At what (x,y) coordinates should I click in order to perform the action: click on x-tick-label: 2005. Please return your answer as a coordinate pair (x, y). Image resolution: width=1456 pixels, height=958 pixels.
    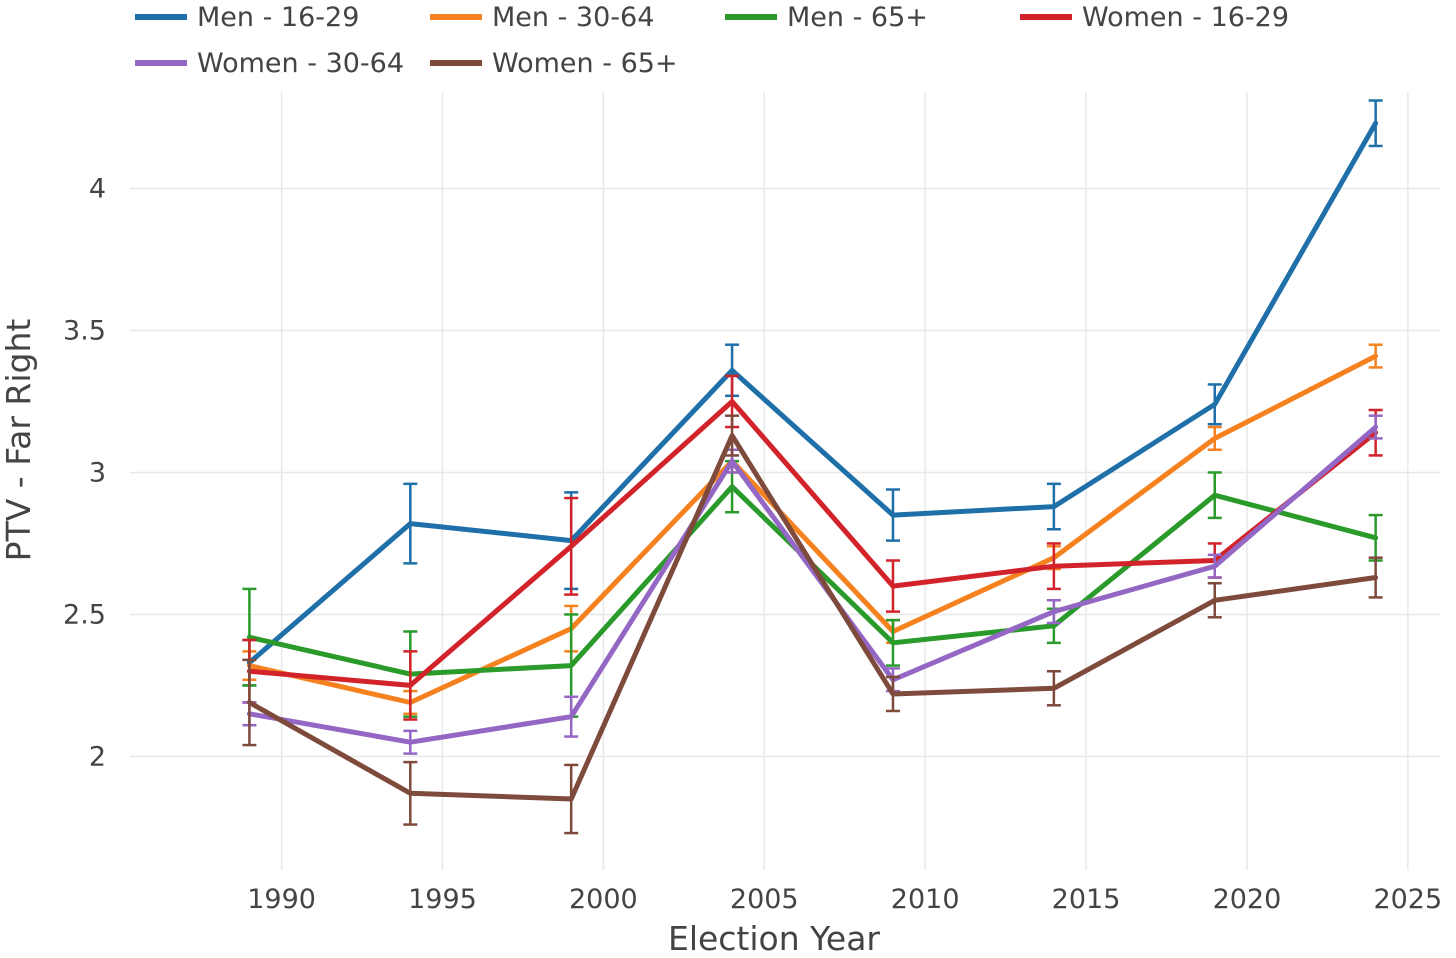
    Looking at the image, I should click on (764, 899).